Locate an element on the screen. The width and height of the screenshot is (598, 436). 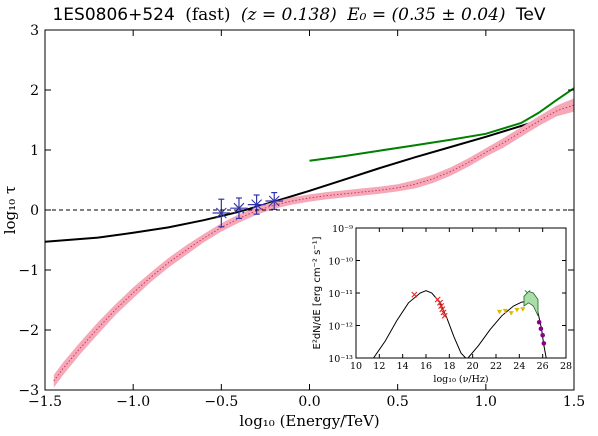
x-tick-label: 1.0 is located at coordinates (486, 402).